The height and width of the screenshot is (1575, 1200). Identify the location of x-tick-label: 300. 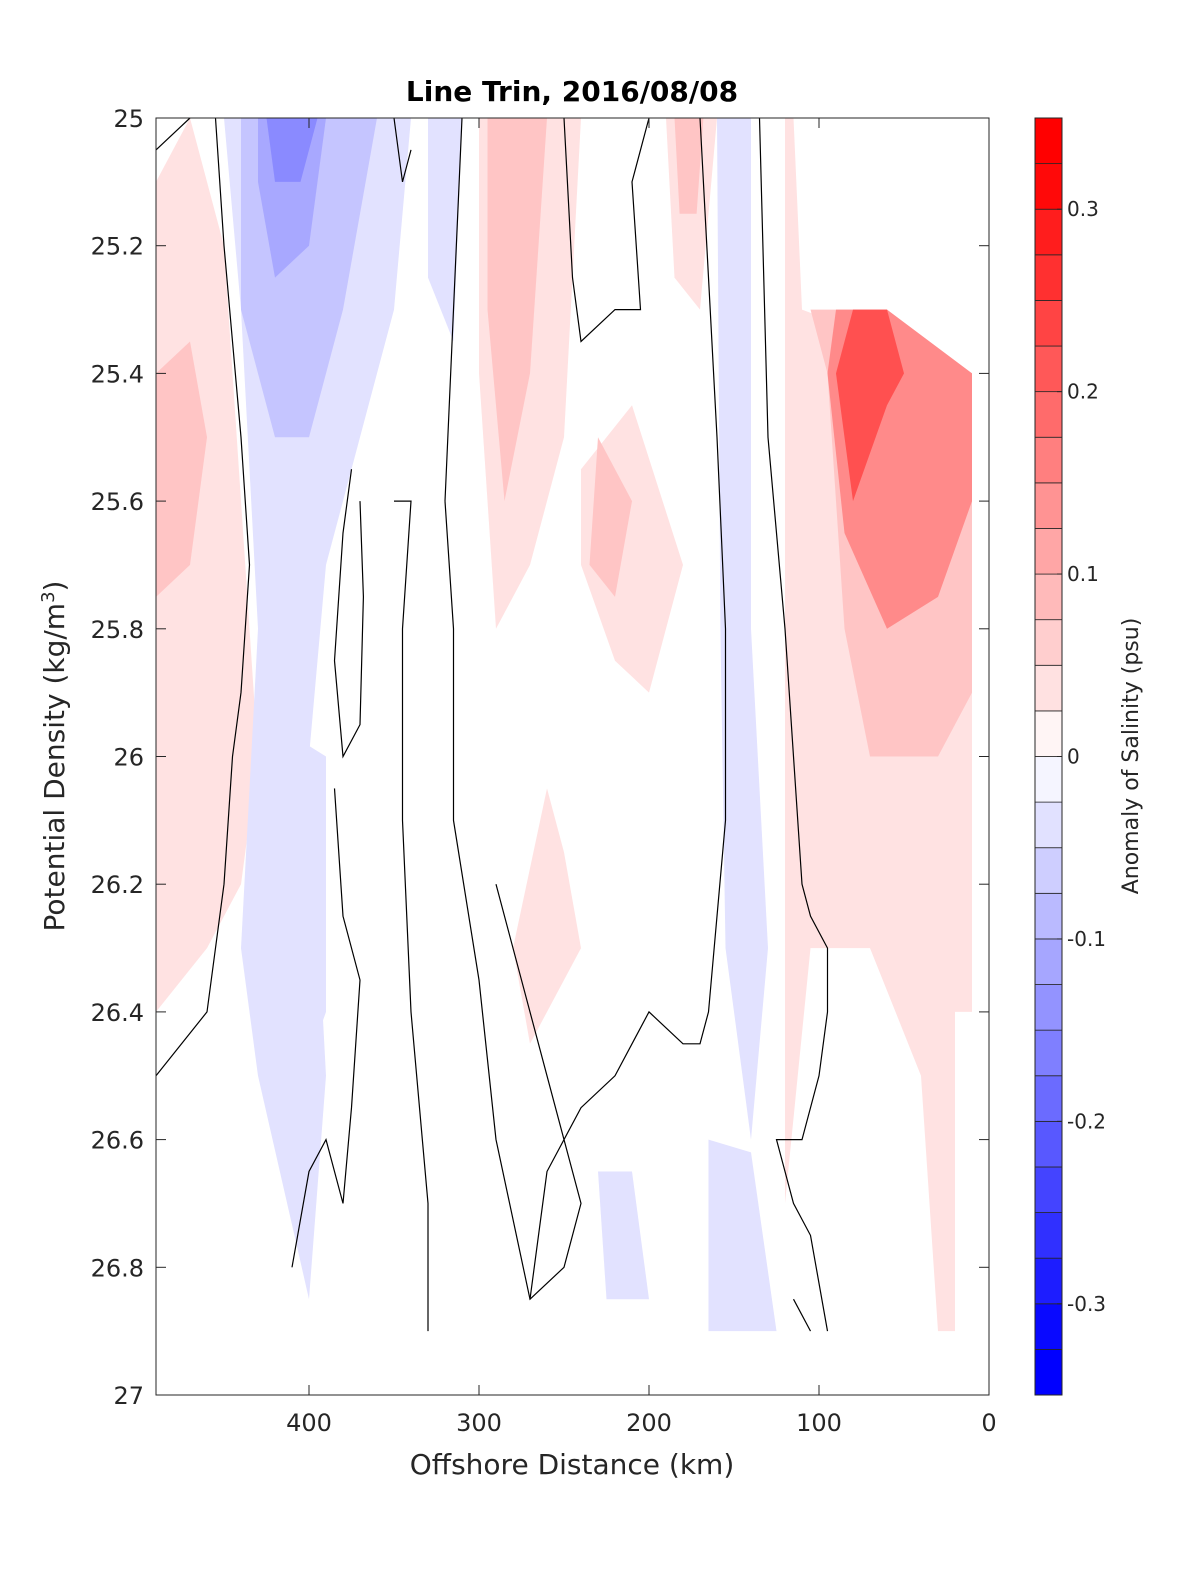
(479, 1423).